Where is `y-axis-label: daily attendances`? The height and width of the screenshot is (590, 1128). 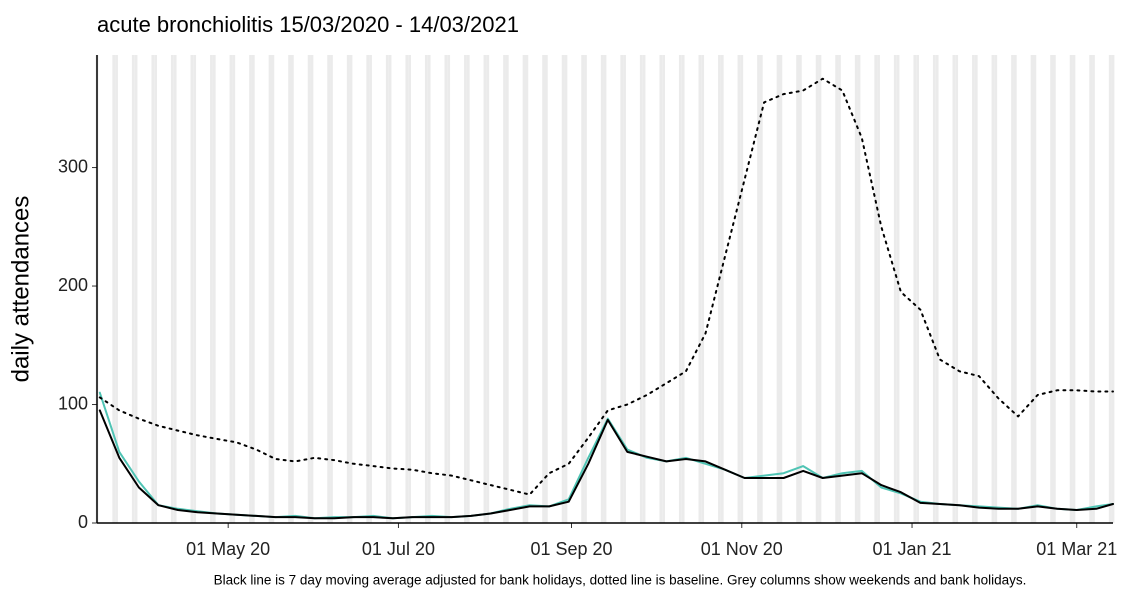 y-axis-label: daily attendances is located at coordinates (20, 289).